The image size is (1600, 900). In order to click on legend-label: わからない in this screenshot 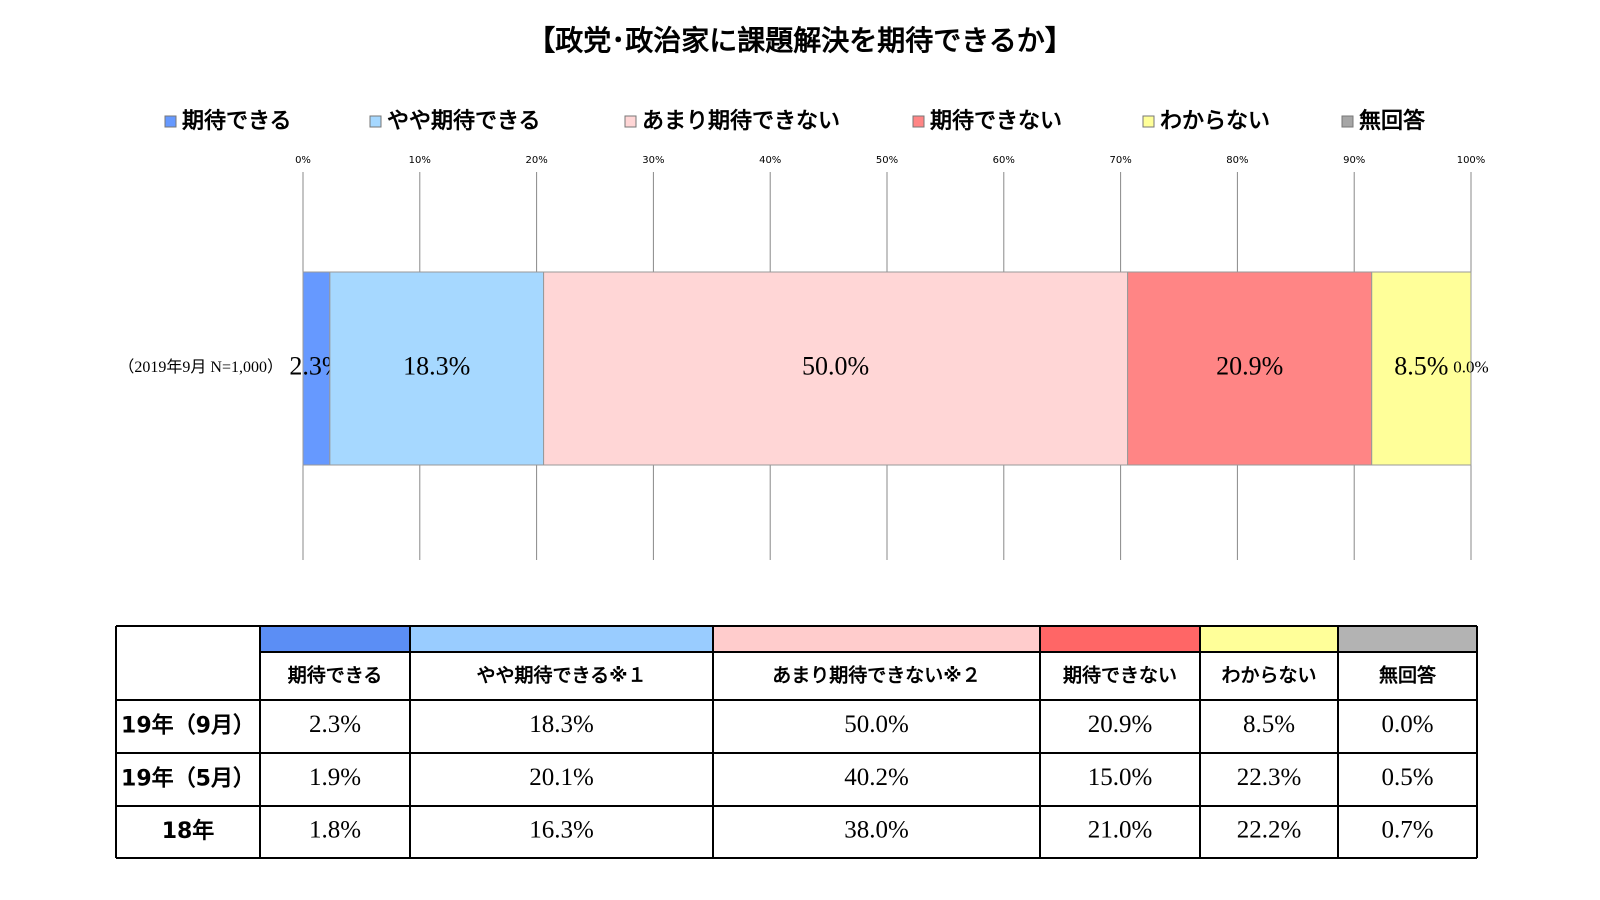, I will do `click(1215, 121)`.